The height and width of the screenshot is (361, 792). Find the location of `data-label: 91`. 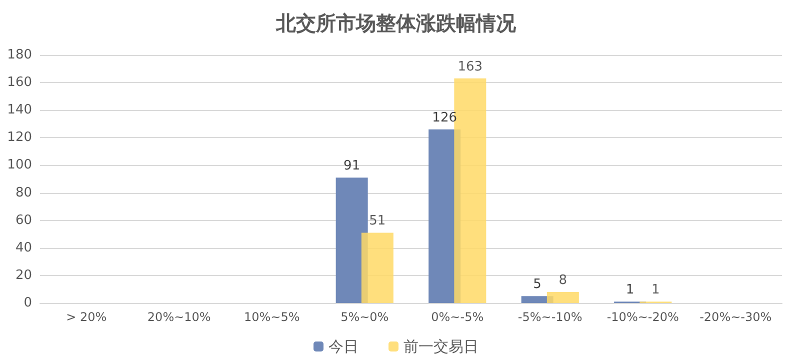

data-label: 91 is located at coordinates (352, 166).